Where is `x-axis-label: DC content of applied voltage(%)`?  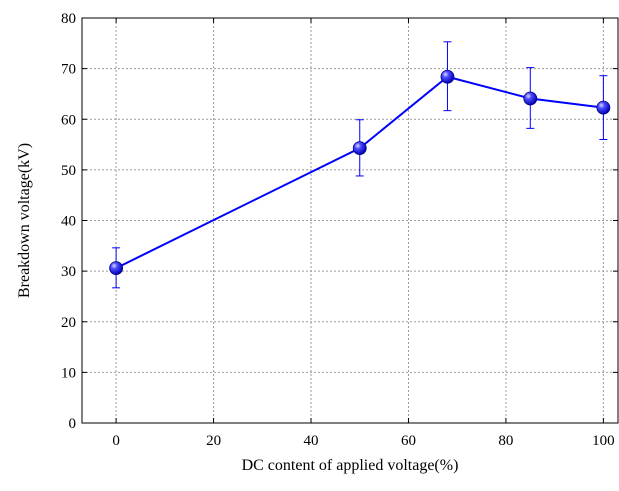
x-axis-label: DC content of applied voltage(%) is located at coordinates (350, 465).